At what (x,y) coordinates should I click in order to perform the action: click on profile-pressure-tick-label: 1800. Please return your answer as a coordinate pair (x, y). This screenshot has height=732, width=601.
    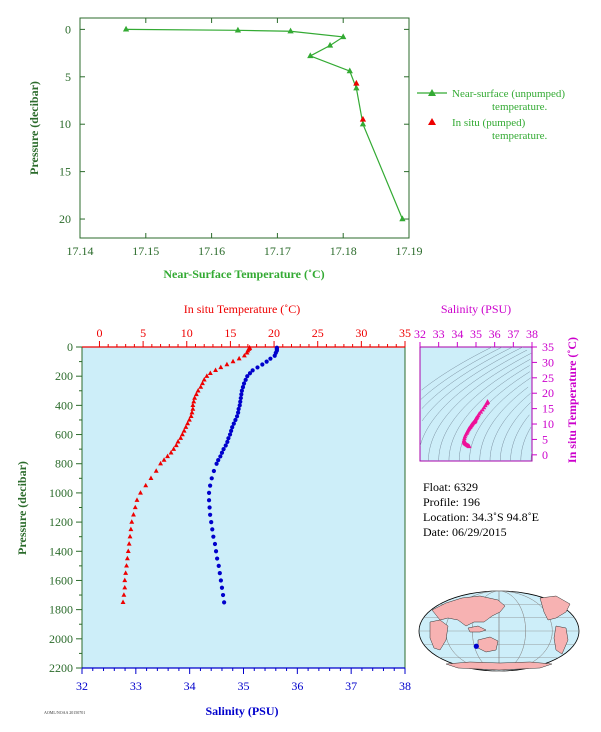
    Looking at the image, I should click on (61, 610).